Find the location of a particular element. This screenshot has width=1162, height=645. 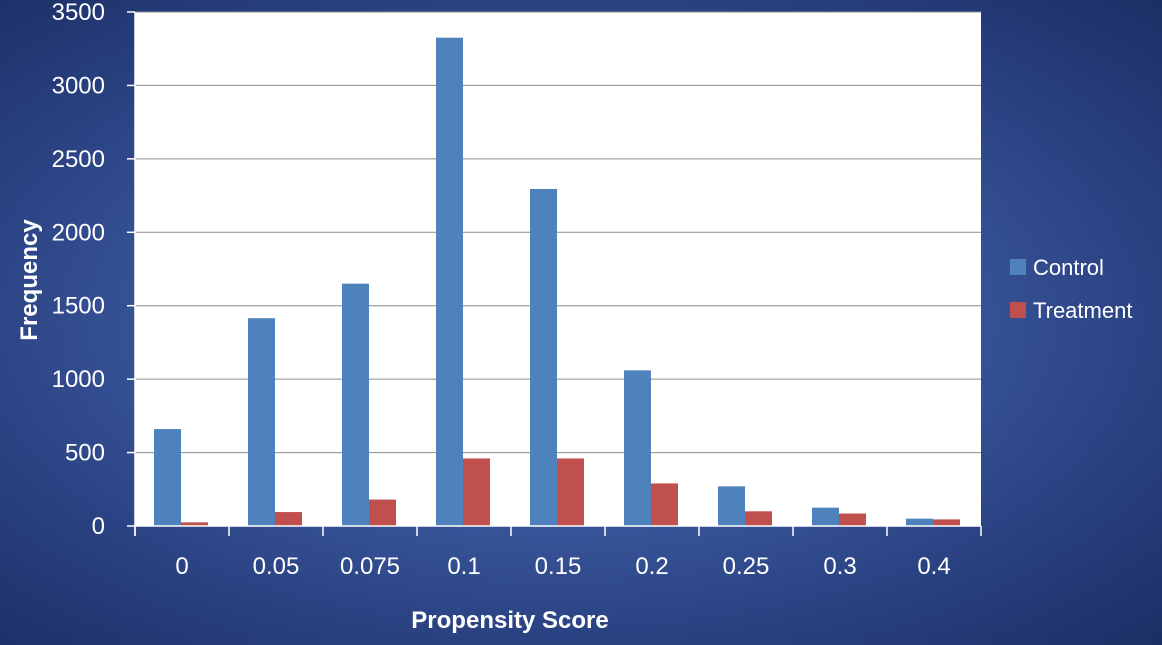

x-tick-label: 0.4 is located at coordinates (933, 566).